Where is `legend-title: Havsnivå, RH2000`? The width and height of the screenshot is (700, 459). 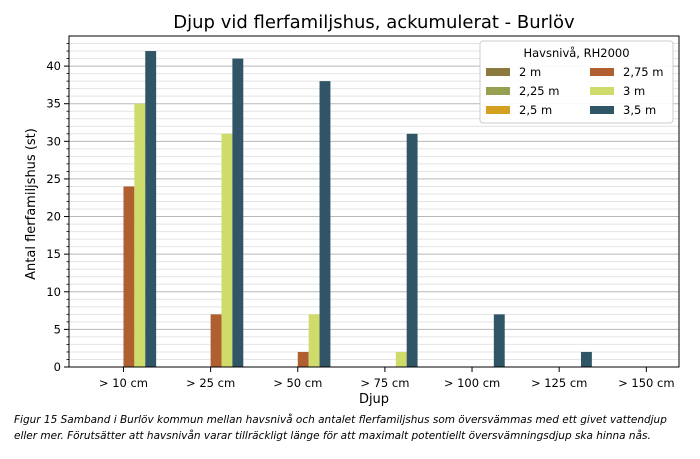
legend-title: Havsnivå, RH2000 is located at coordinates (576, 53).